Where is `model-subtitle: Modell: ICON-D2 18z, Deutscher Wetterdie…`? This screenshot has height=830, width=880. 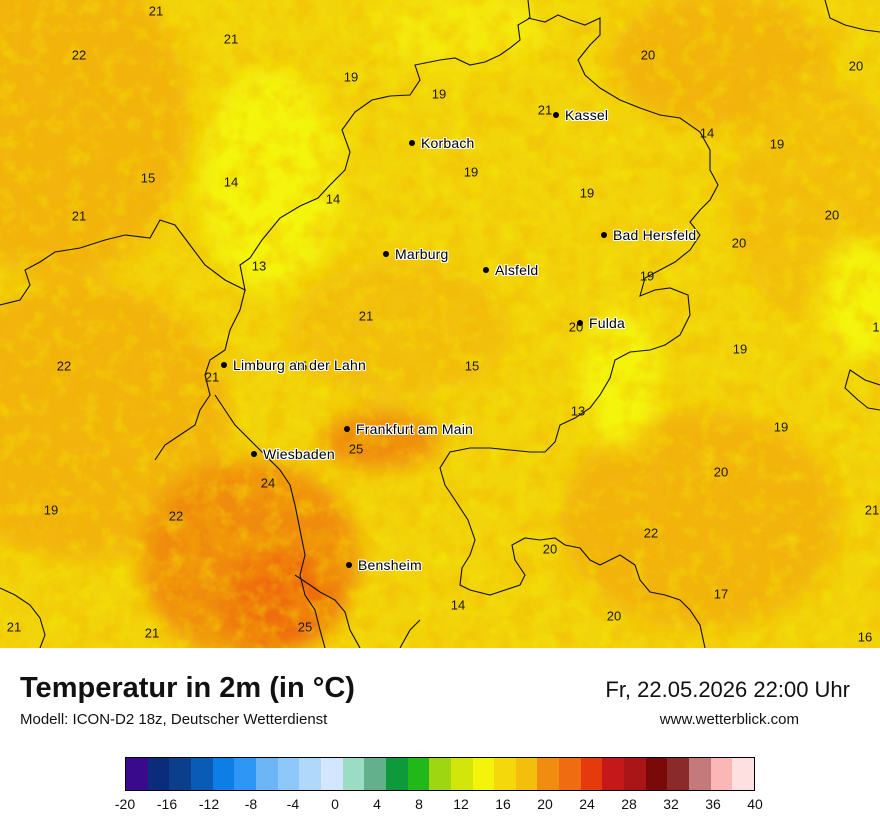
model-subtitle: Modell: ICON-D2 18z, Deutscher Wetterdie… is located at coordinates (174, 719).